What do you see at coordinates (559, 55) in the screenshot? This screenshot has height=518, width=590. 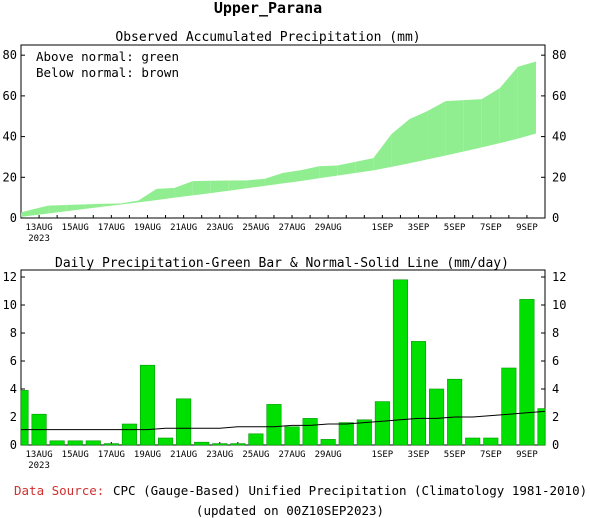 I see `accum-ytick-label-right: 80` at bounding box center [559, 55].